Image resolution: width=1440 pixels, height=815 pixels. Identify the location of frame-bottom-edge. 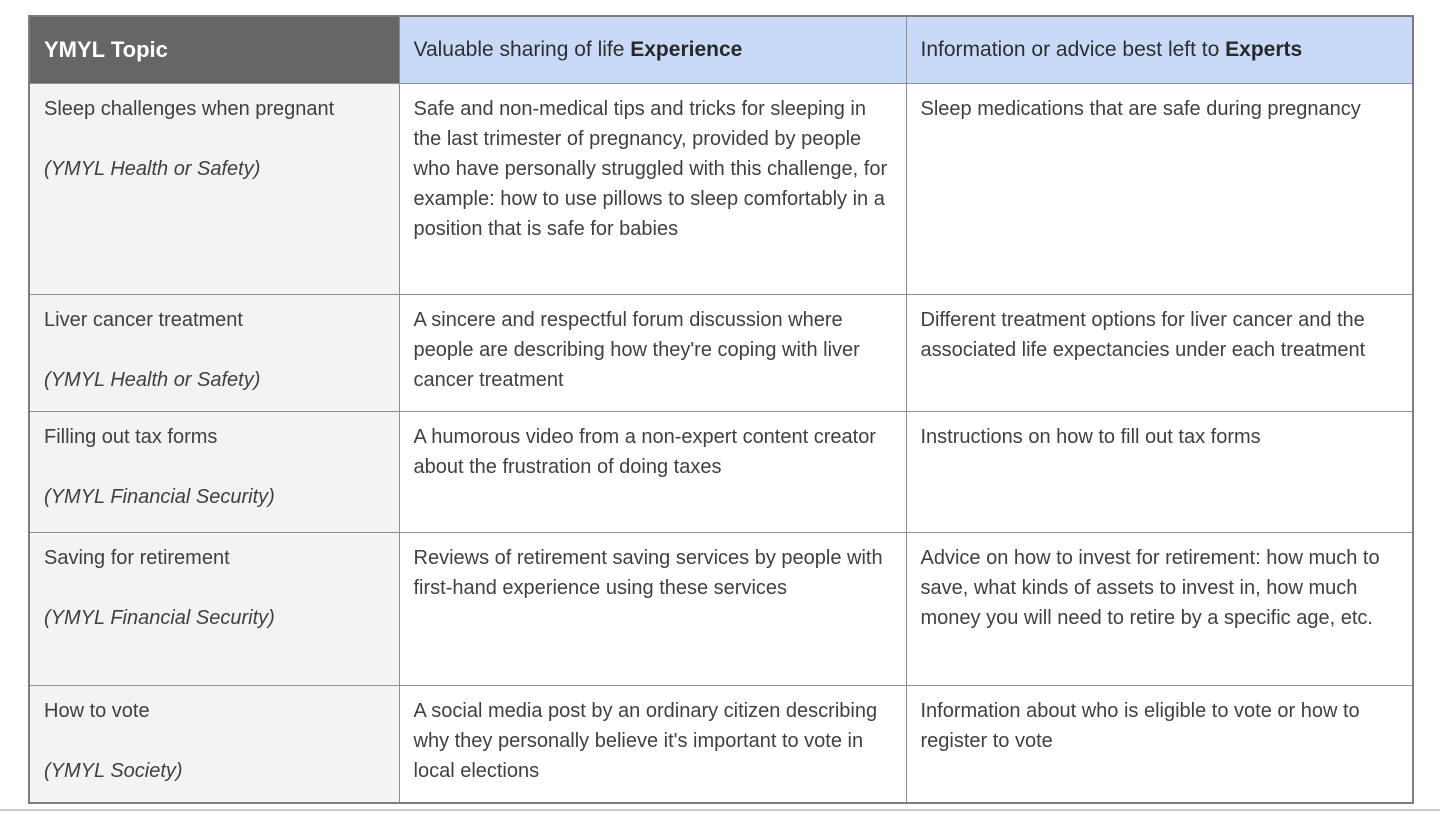
(720, 810).